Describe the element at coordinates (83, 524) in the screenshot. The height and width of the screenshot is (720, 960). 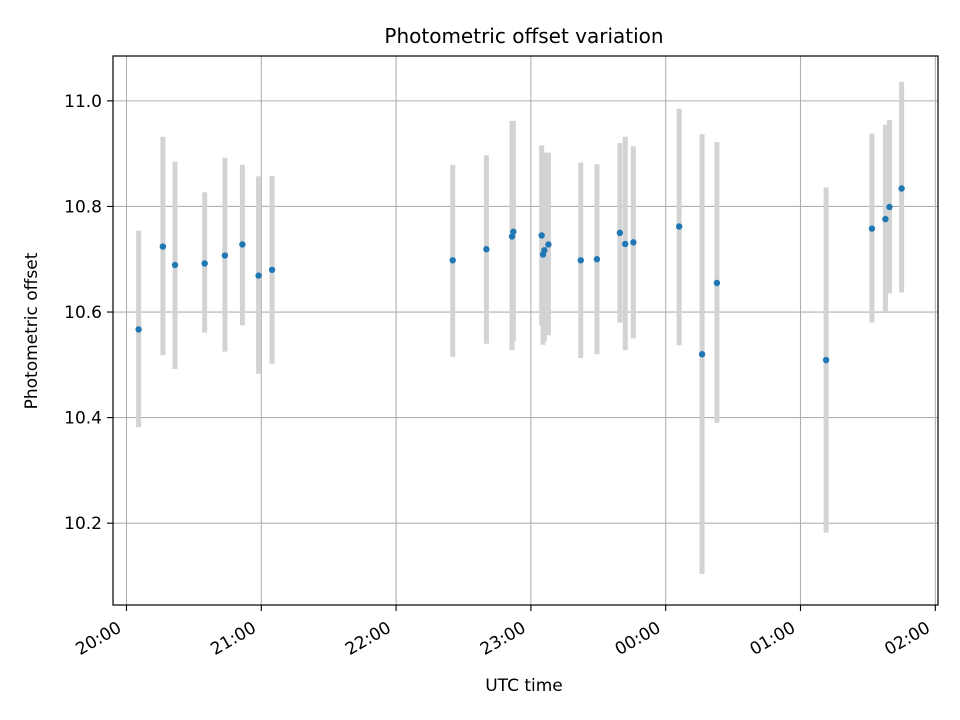
I see `y-tick-label: 10.2` at that location.